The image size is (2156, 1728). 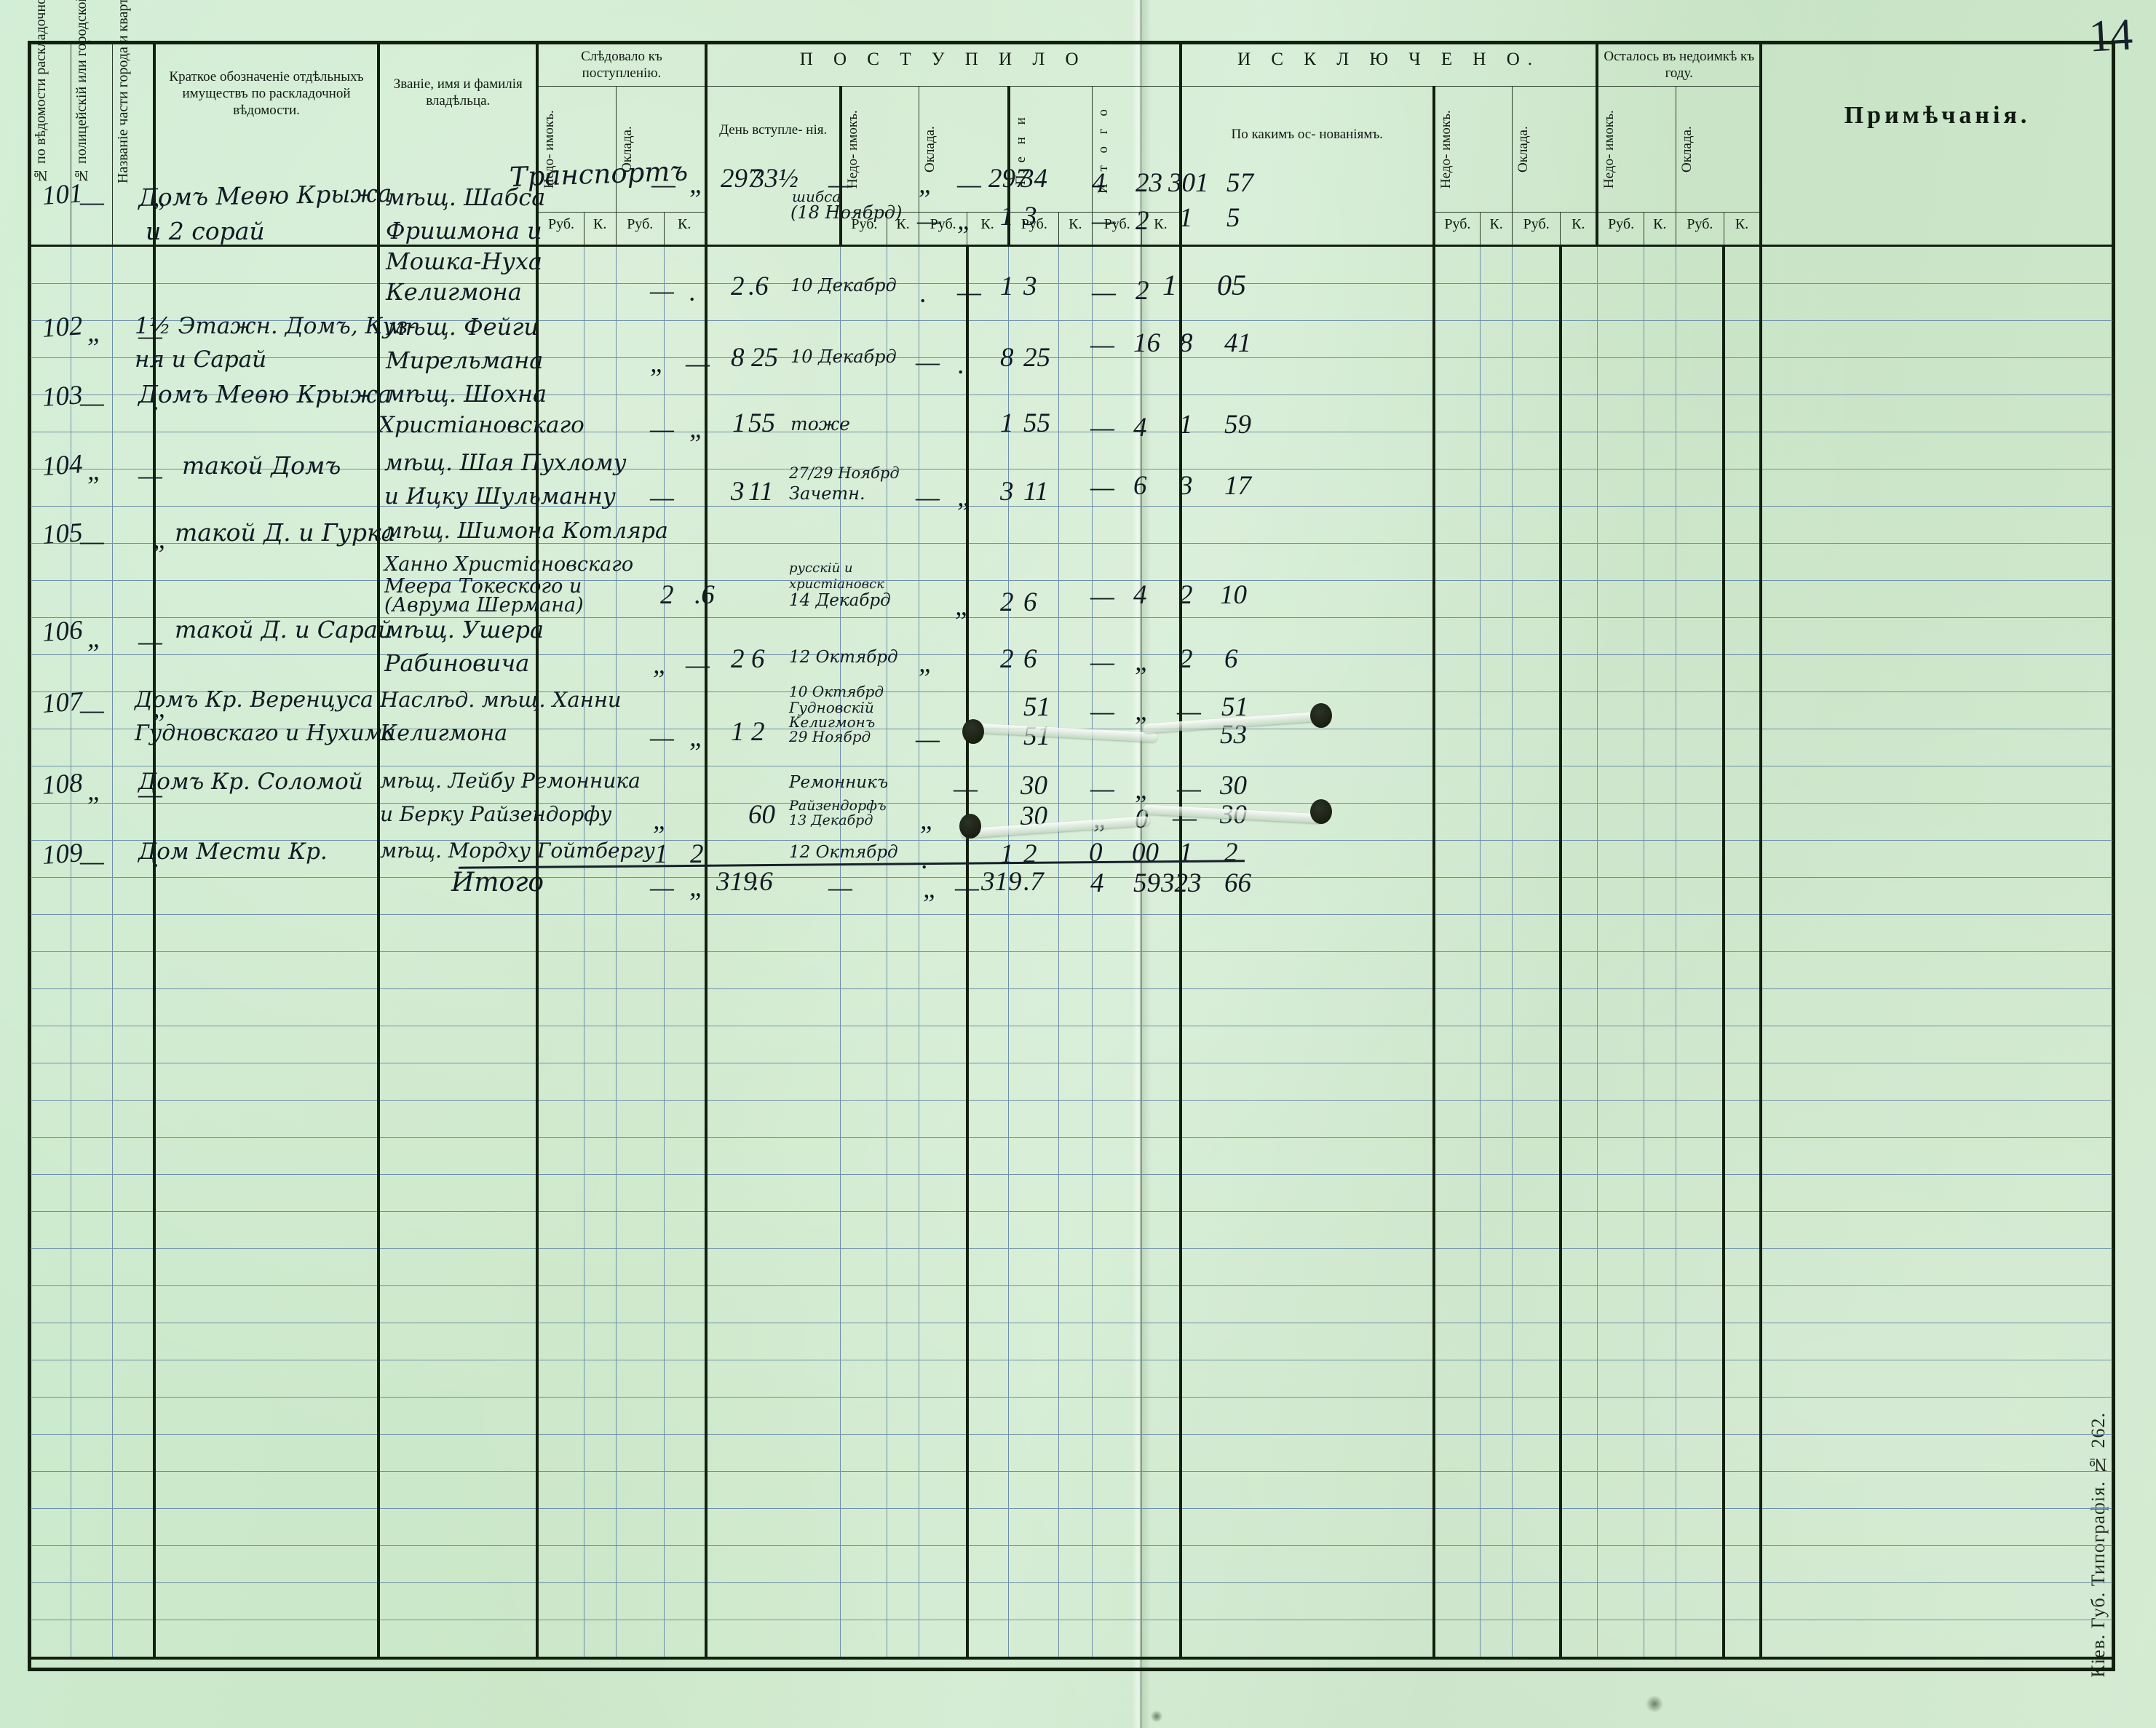 What do you see at coordinates (1636, 149) in the screenshot?
I see `header-rem-nedoimok: Недо- имокъ.` at bounding box center [1636, 149].